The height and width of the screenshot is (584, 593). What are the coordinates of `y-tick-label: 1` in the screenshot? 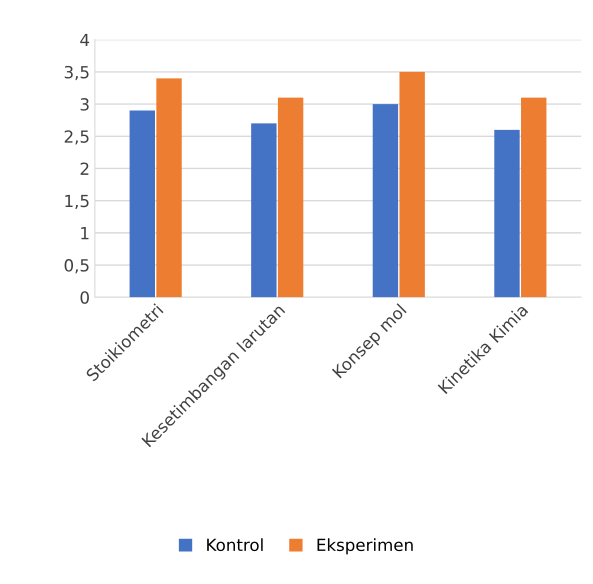 It's located at (84, 233).